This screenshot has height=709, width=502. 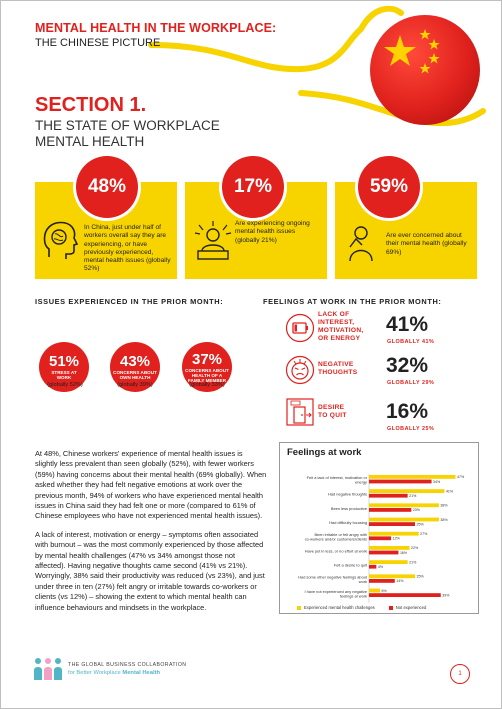 What do you see at coordinates (332, 415) in the screenshot?
I see `feeling-3-label-line2: TO QUIT` at bounding box center [332, 415].